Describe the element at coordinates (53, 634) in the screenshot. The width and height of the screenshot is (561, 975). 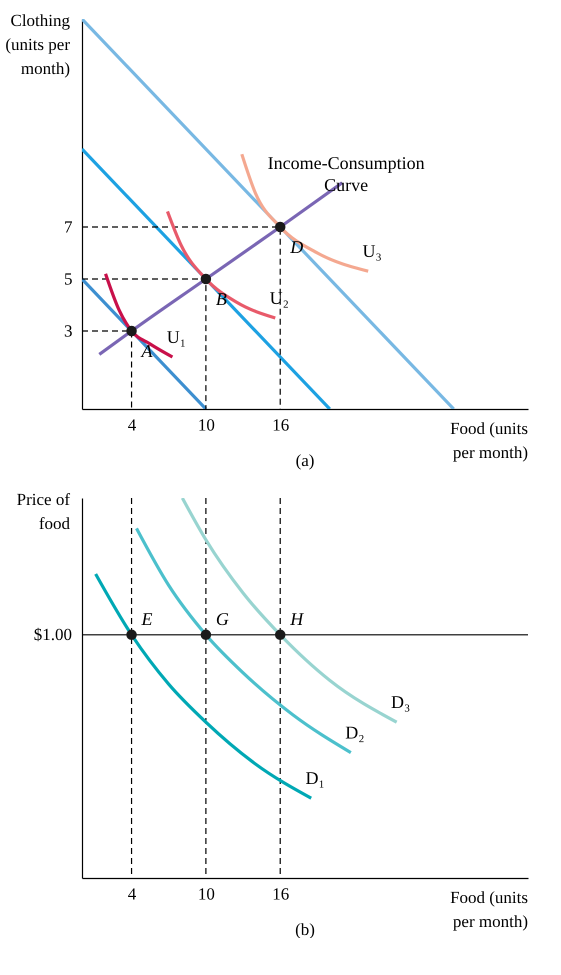
I see `text: $1.00` at that location.